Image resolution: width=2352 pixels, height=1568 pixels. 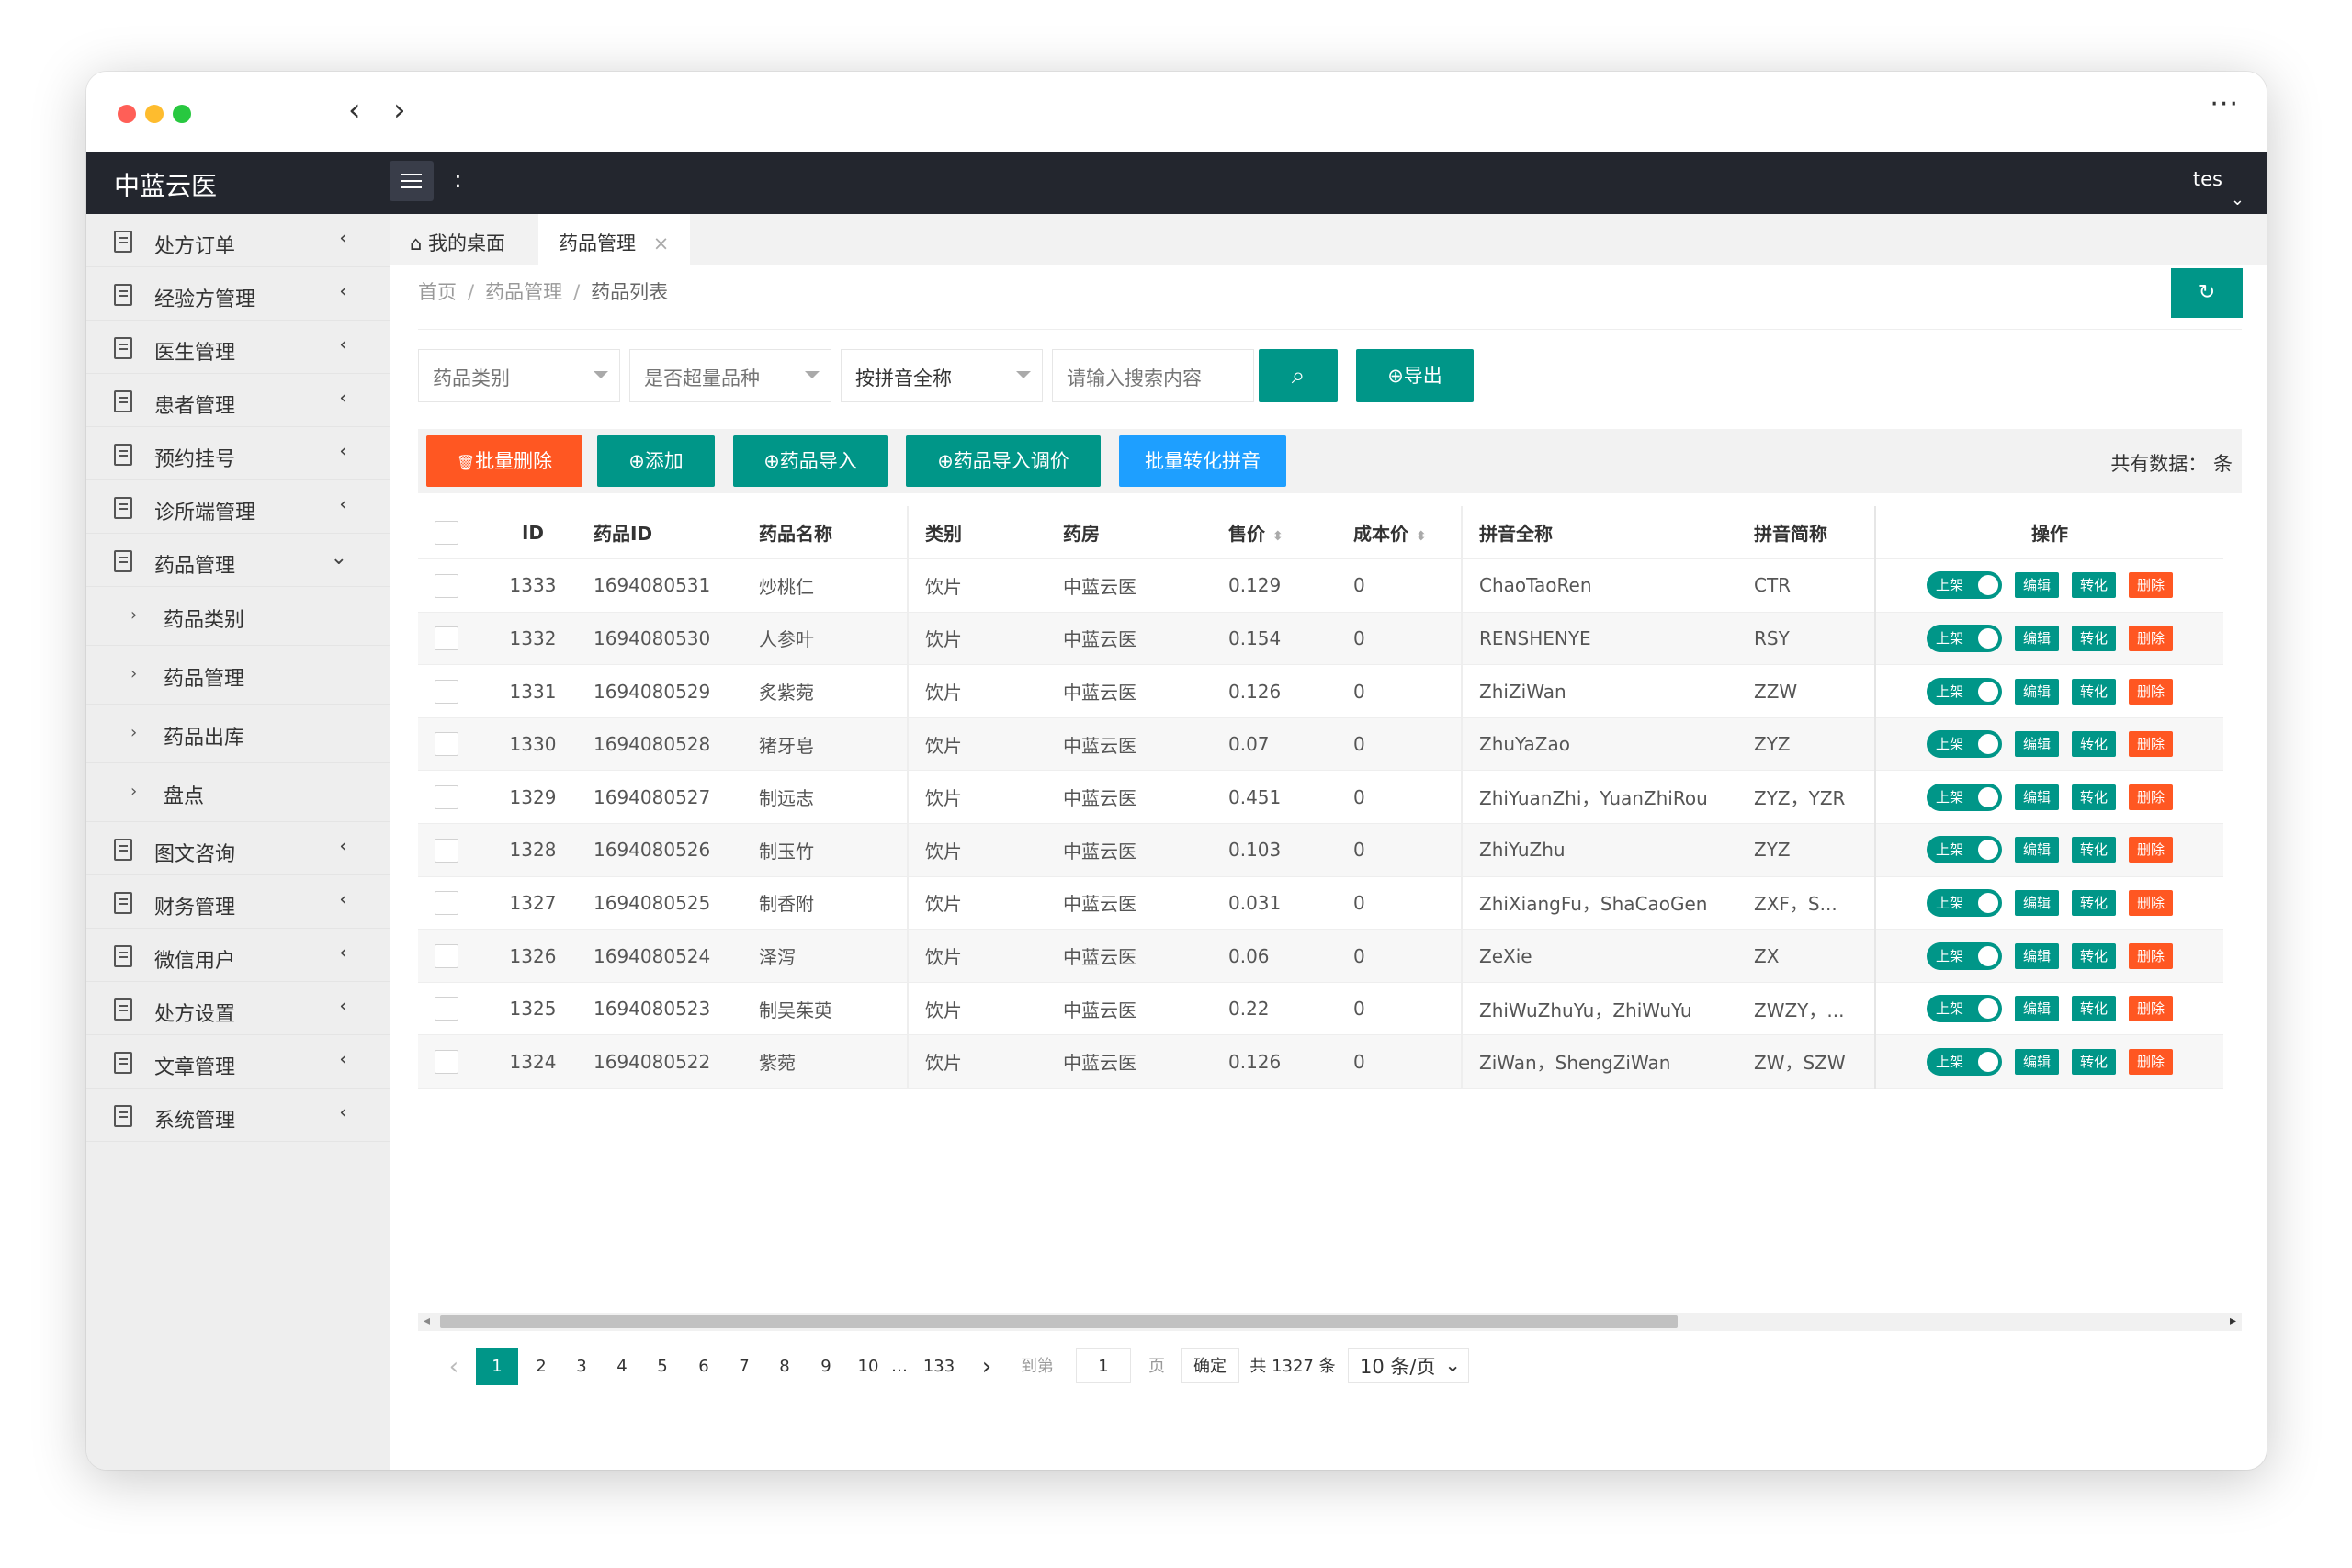 I want to click on page-link: 5, so click(x=662, y=1367).